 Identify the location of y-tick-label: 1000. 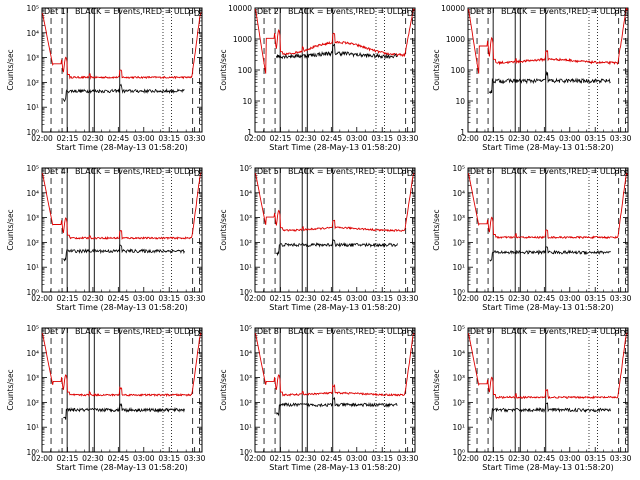
(242, 39).